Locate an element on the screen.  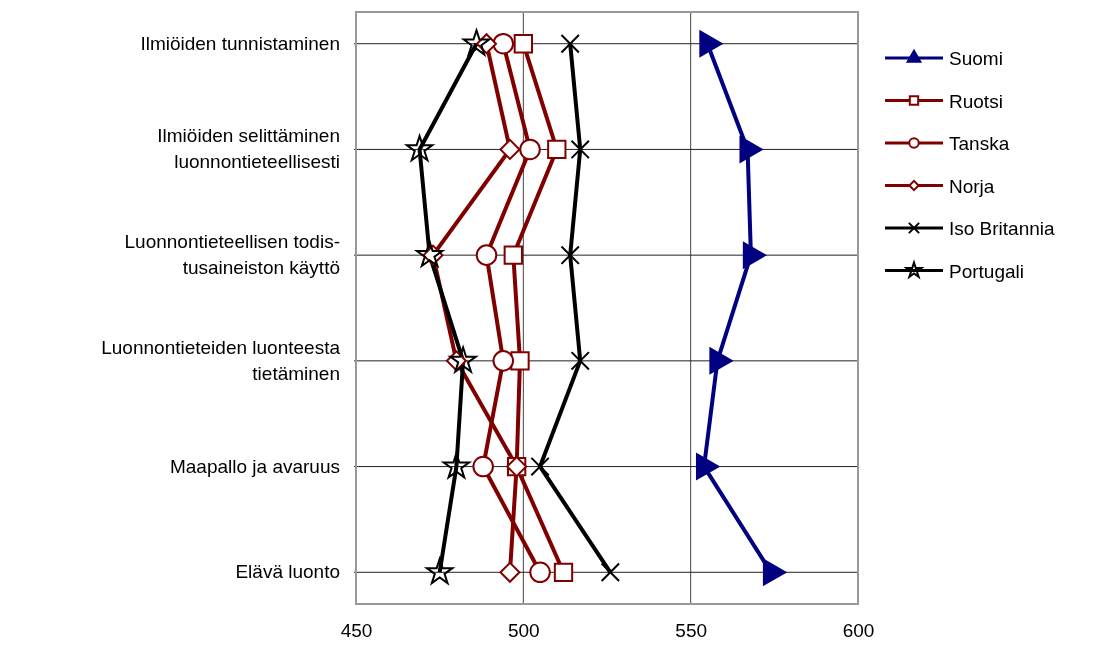
y-tick-label: Luonnontieteiden luonteesta tietäminen is located at coordinates (221, 360).